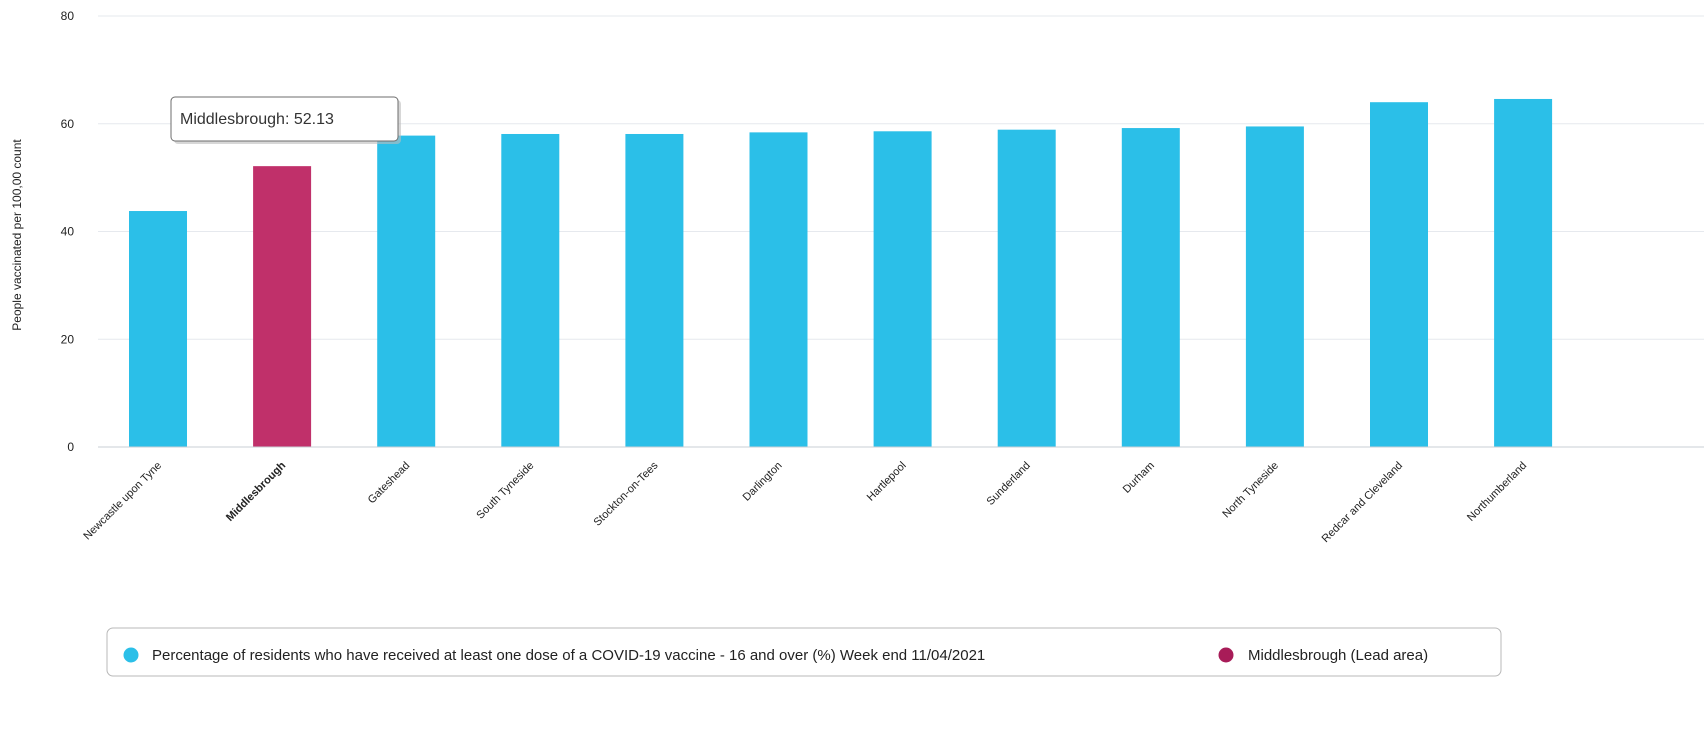  What do you see at coordinates (1009, 484) in the screenshot?
I see `x-tick-label: Sunderland` at bounding box center [1009, 484].